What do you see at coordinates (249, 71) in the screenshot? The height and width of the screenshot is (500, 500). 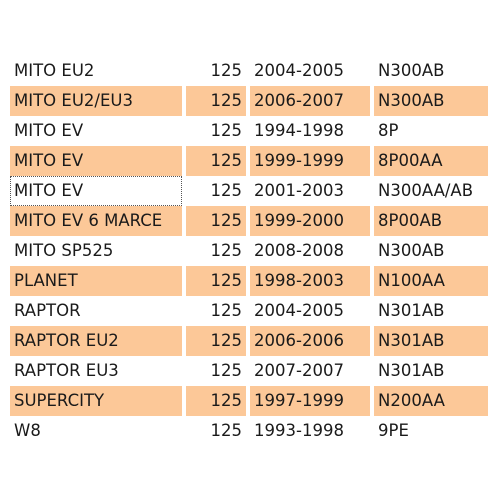 I see `table-row: MITO EU2 125 2004-2005 N300AB` at bounding box center [249, 71].